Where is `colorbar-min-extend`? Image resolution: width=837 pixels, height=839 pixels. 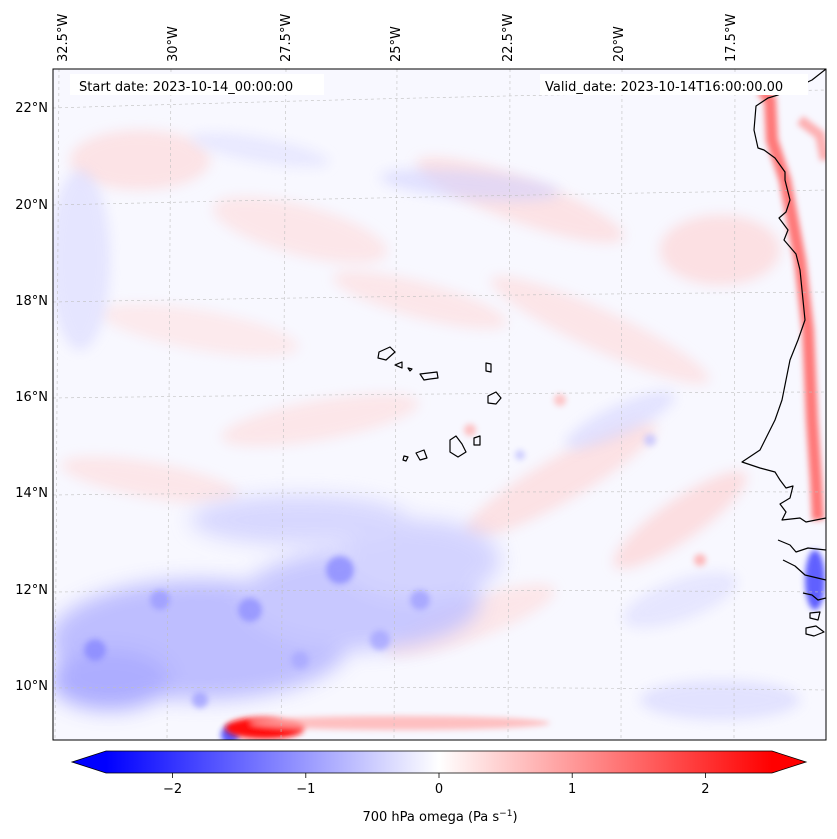
colorbar-min-extend is located at coordinates (89, 762).